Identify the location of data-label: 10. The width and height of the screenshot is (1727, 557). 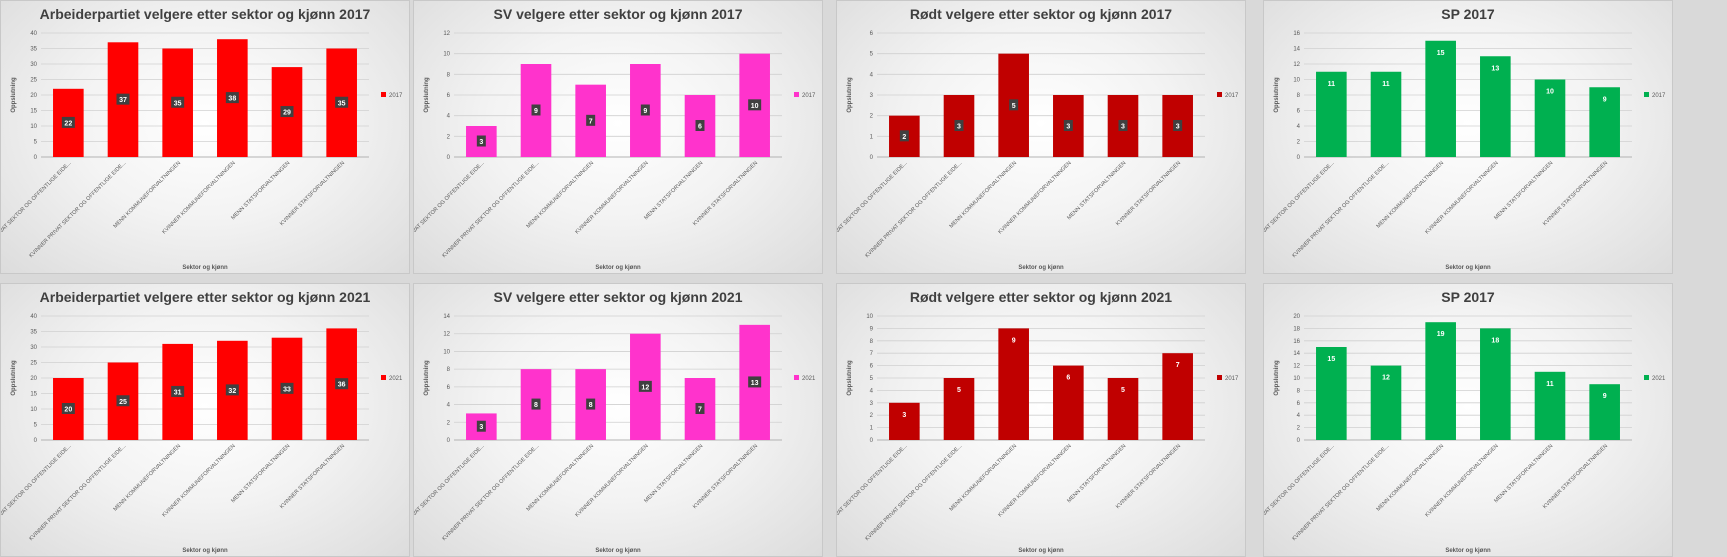
(1550, 92).